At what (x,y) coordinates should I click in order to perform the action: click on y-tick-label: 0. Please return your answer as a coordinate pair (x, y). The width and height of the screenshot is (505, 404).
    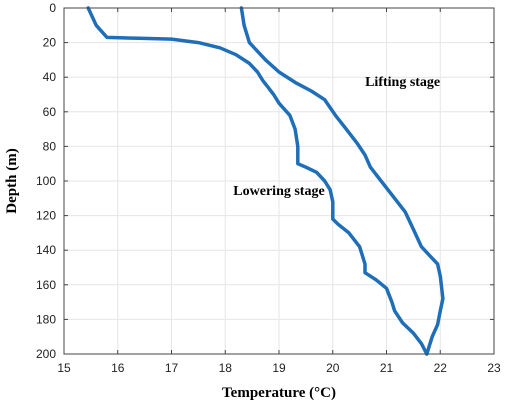
    Looking at the image, I should click on (52, 8).